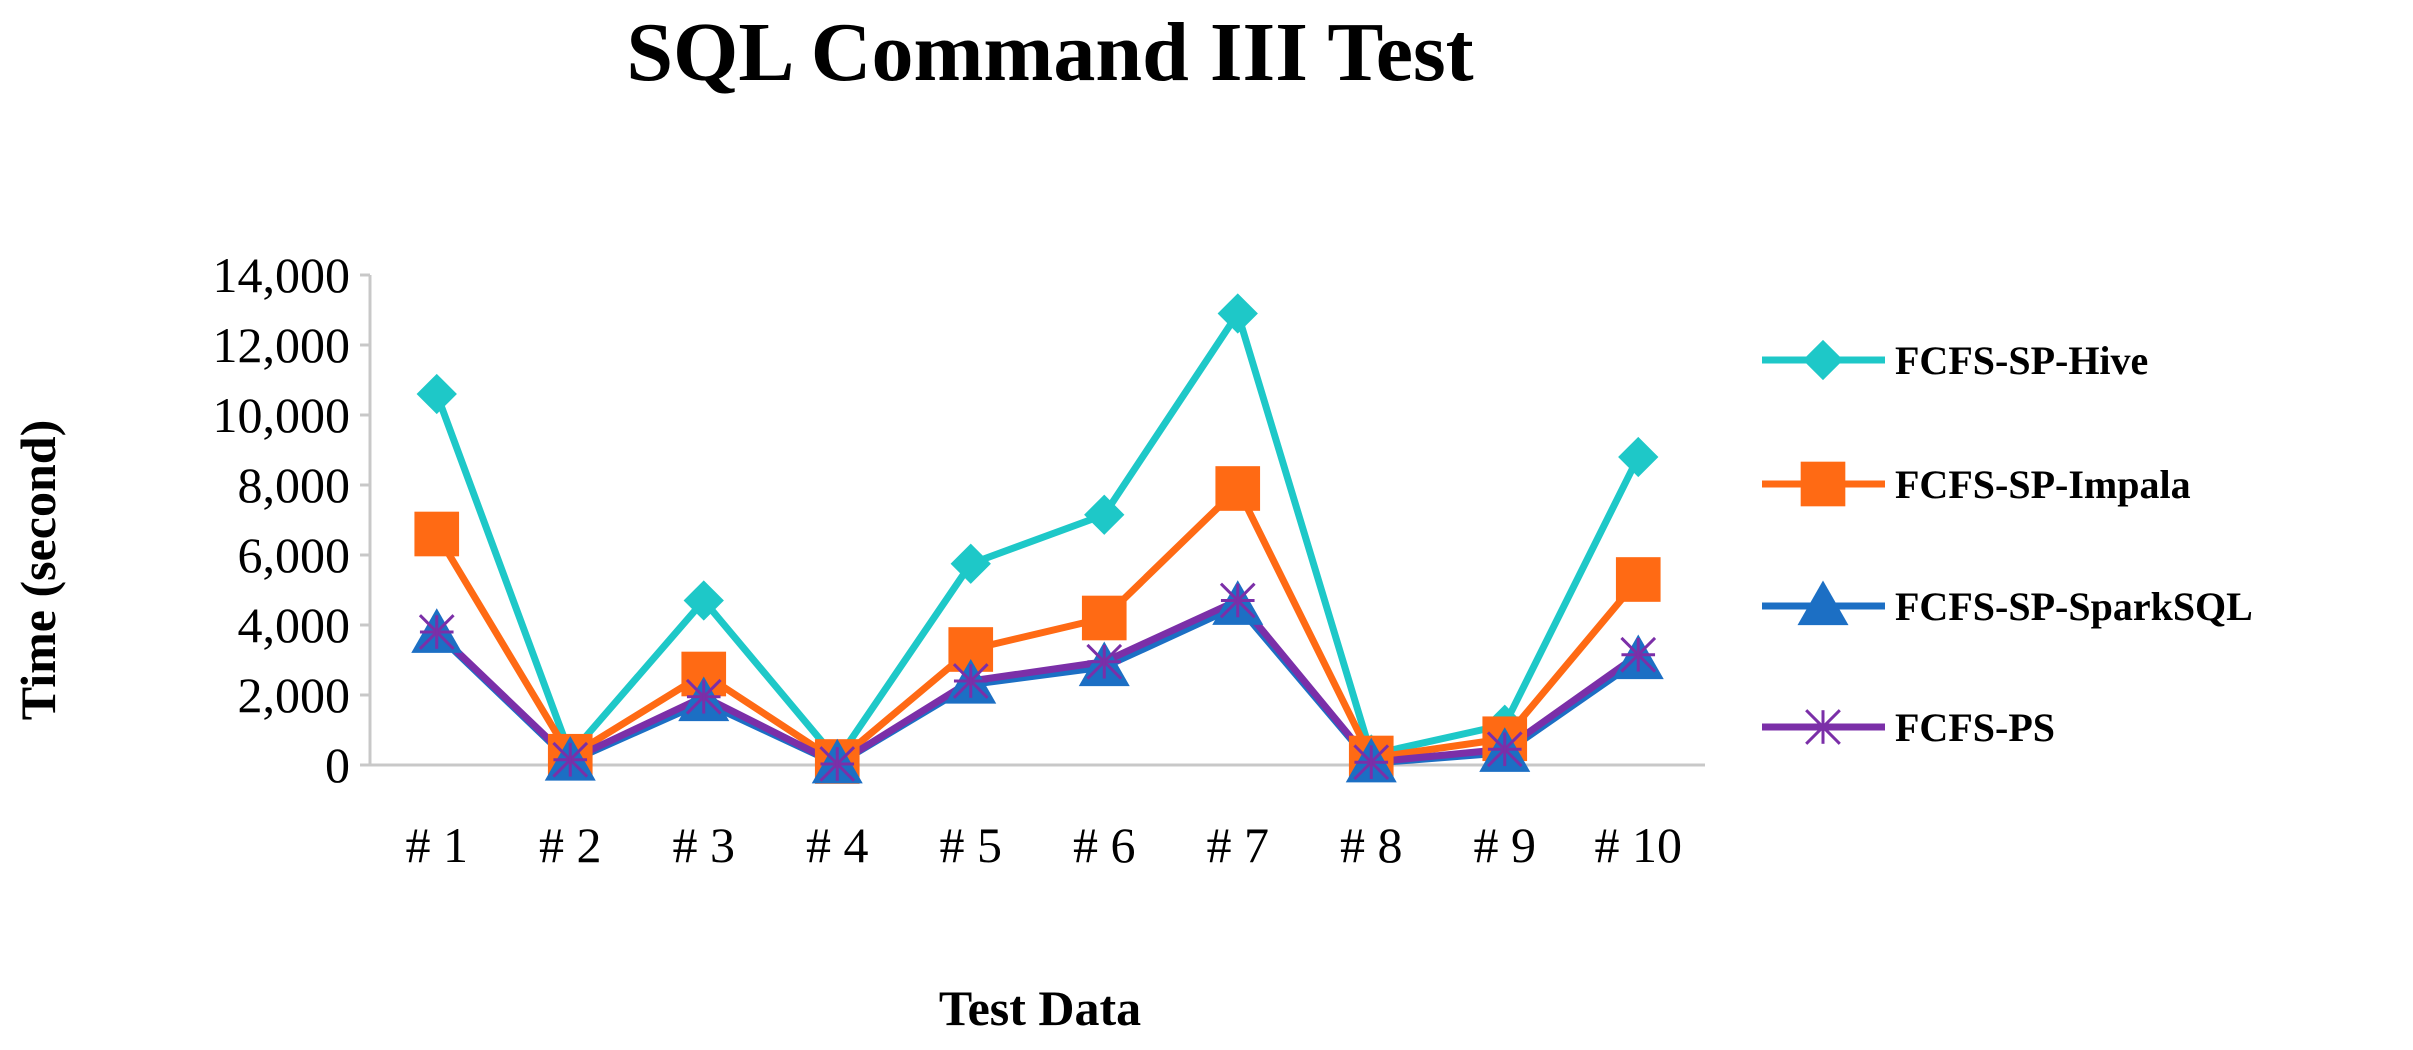 The image size is (2413, 1050). What do you see at coordinates (291, 520) in the screenshot?
I see `y-tick-labels: 0 2,000 4,000 6,000 8,000 10,000 12,000 14,000` at bounding box center [291, 520].